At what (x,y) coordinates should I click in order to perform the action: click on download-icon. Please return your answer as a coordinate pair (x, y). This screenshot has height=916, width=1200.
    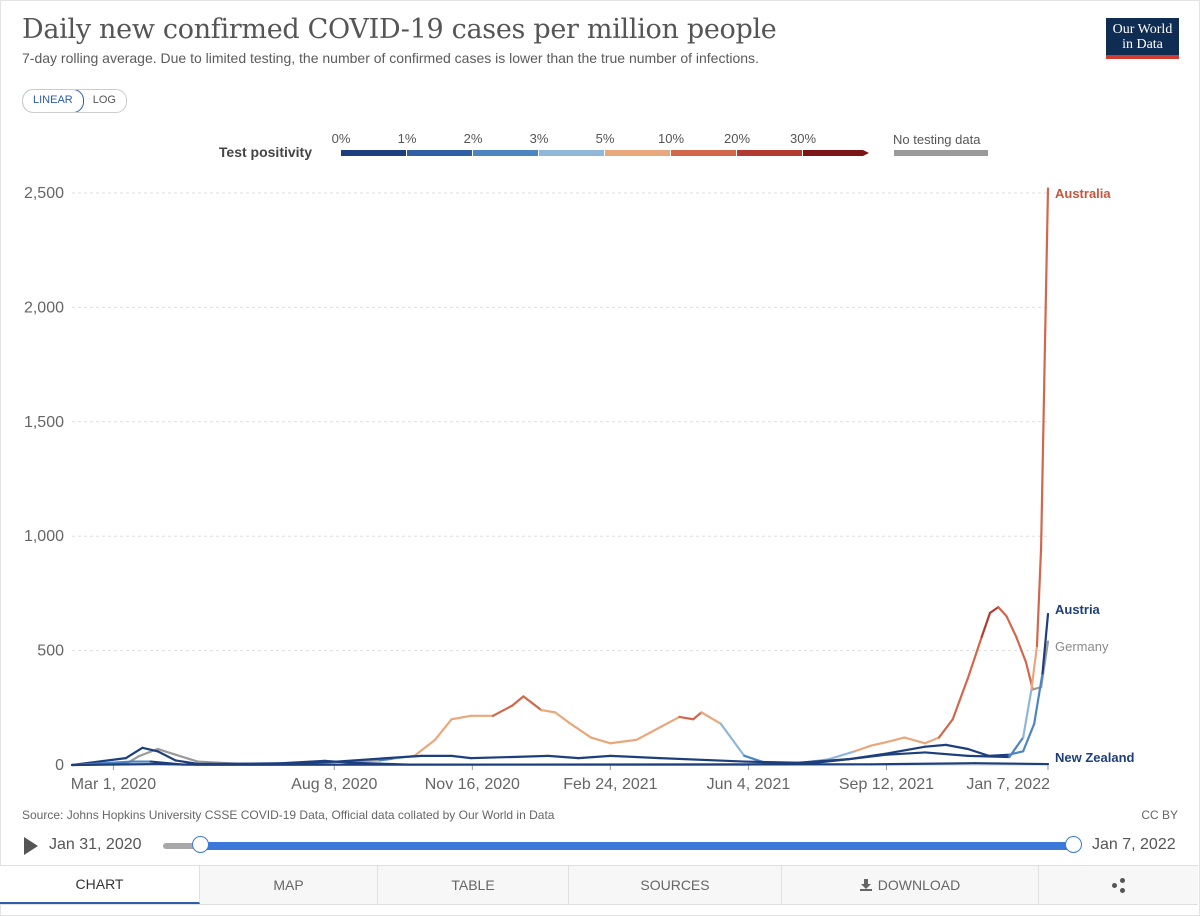
    Looking at the image, I should click on (865, 885).